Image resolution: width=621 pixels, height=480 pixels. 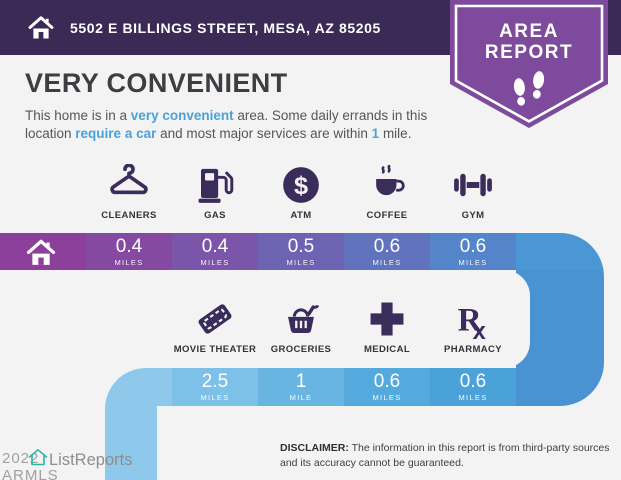 I want to click on dollar-icon: $, so click(x=301, y=183).